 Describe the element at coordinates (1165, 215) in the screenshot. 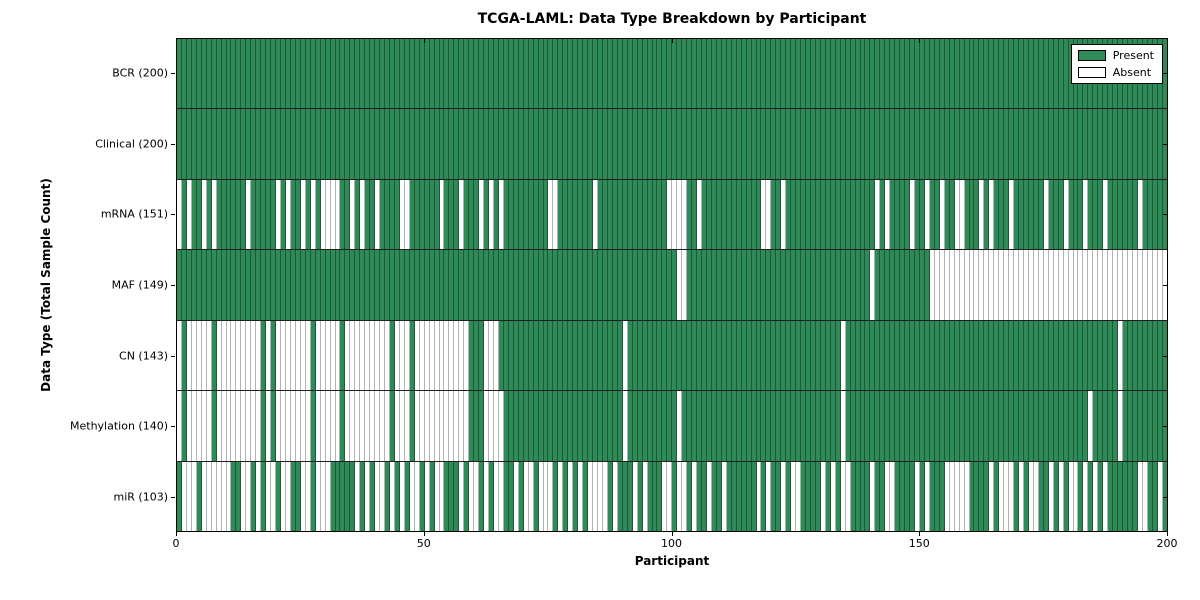

I see `right-tick` at that location.